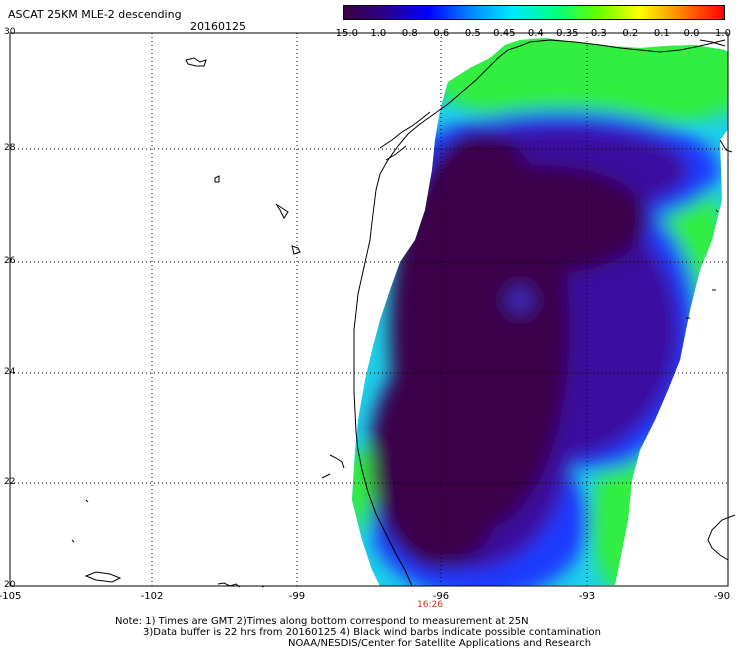 This screenshot has height=650, width=740. Describe the element at coordinates (10, 148) in the screenshot. I see `latitude-label: 28` at that location.